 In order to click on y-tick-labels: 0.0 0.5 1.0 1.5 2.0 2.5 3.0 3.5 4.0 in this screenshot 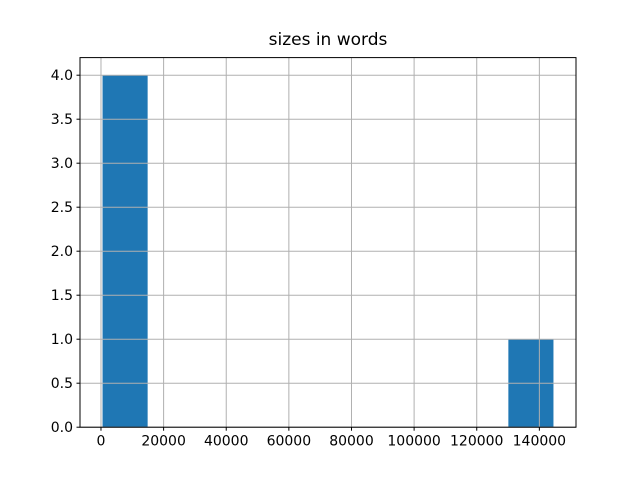, I will do `click(62, 252)`.